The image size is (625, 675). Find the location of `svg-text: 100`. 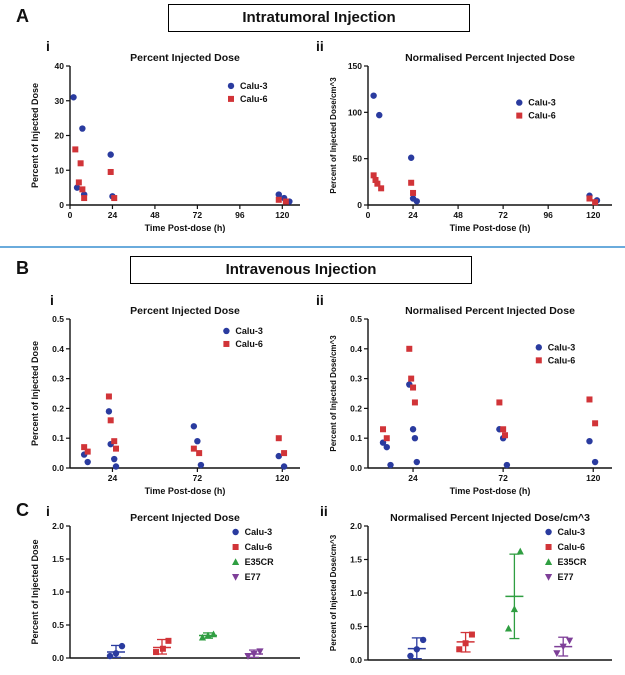

svg-text: 100 is located at coordinates (355, 112).